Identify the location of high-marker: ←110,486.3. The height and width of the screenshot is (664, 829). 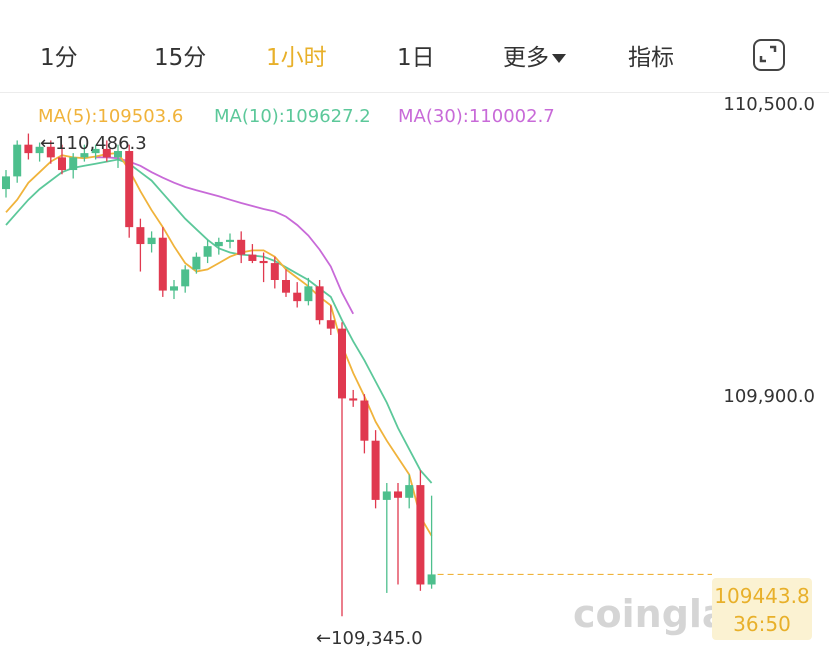
(93, 143).